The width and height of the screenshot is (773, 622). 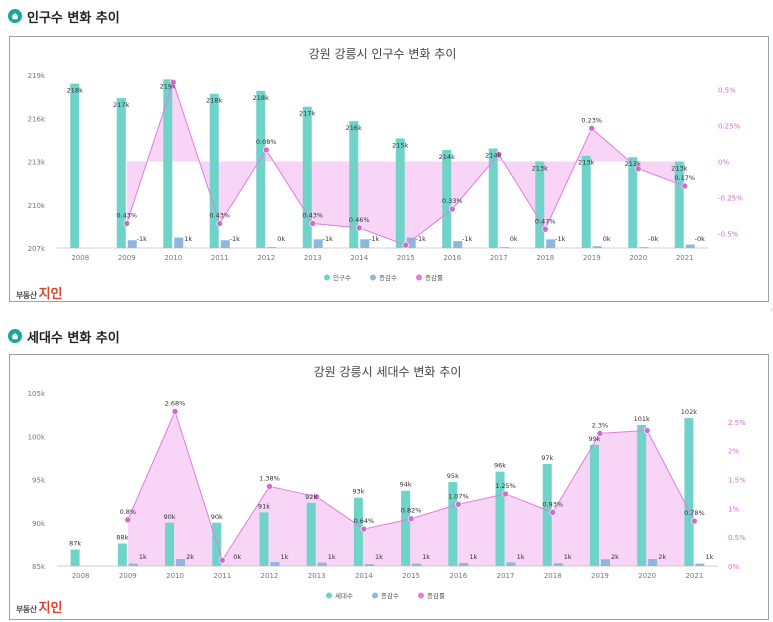 I want to click on rate-value-label: 1.38%, so click(x=269, y=478).